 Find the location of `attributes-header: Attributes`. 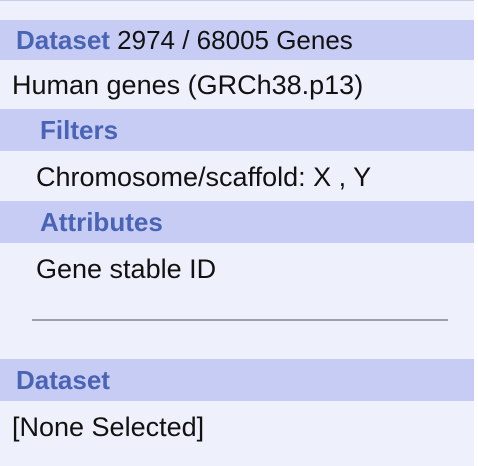

attributes-header: Attributes is located at coordinates (237, 222).